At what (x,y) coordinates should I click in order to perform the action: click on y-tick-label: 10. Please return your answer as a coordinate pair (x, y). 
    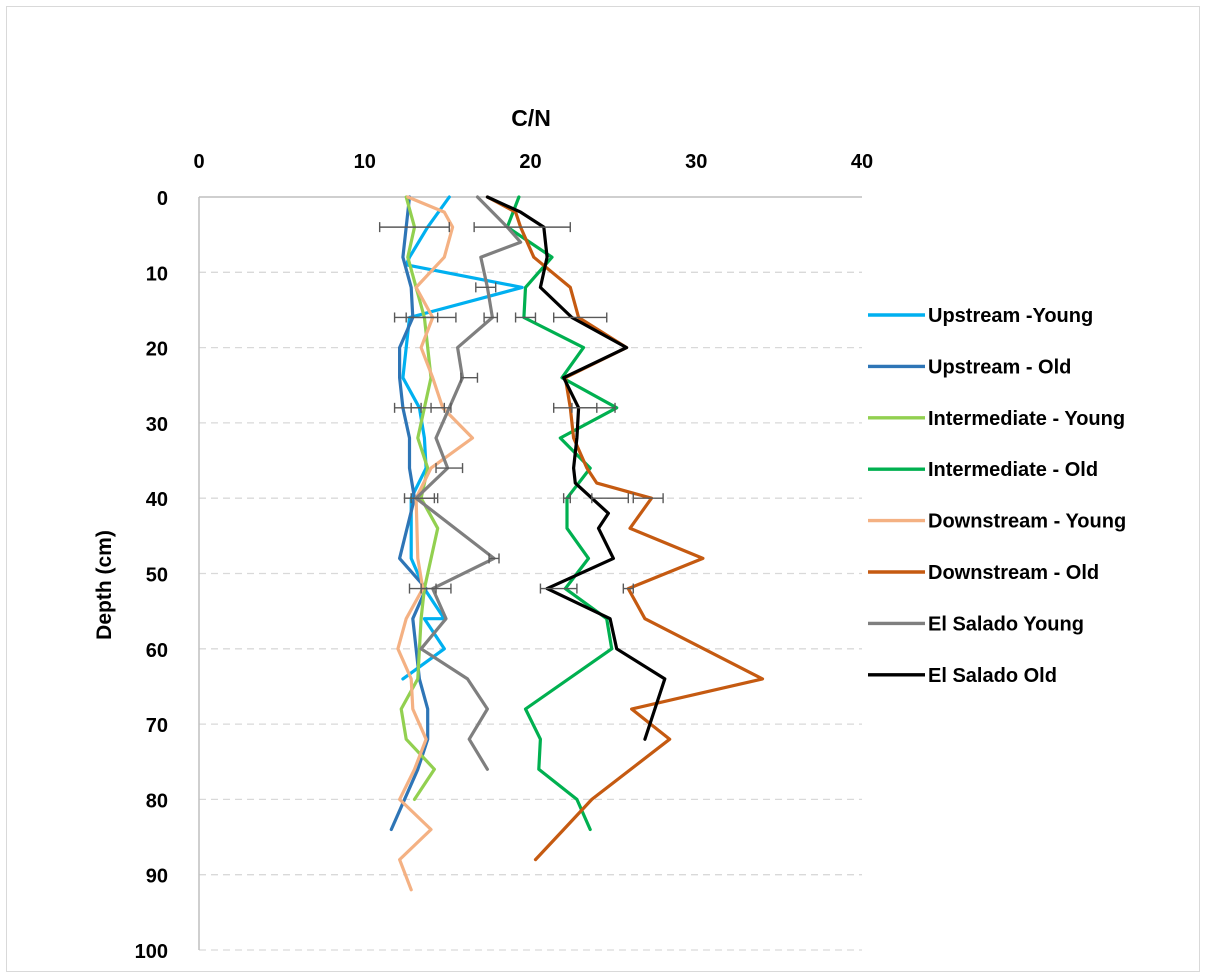
    Looking at the image, I should click on (157, 274).